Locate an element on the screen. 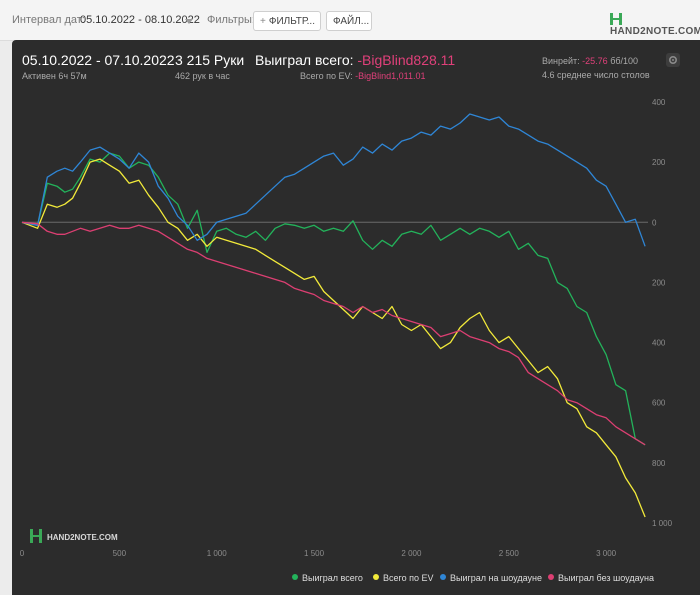 The width and height of the screenshot is (700, 595). ev-total-label: Всего по EV: is located at coordinates (328, 76).